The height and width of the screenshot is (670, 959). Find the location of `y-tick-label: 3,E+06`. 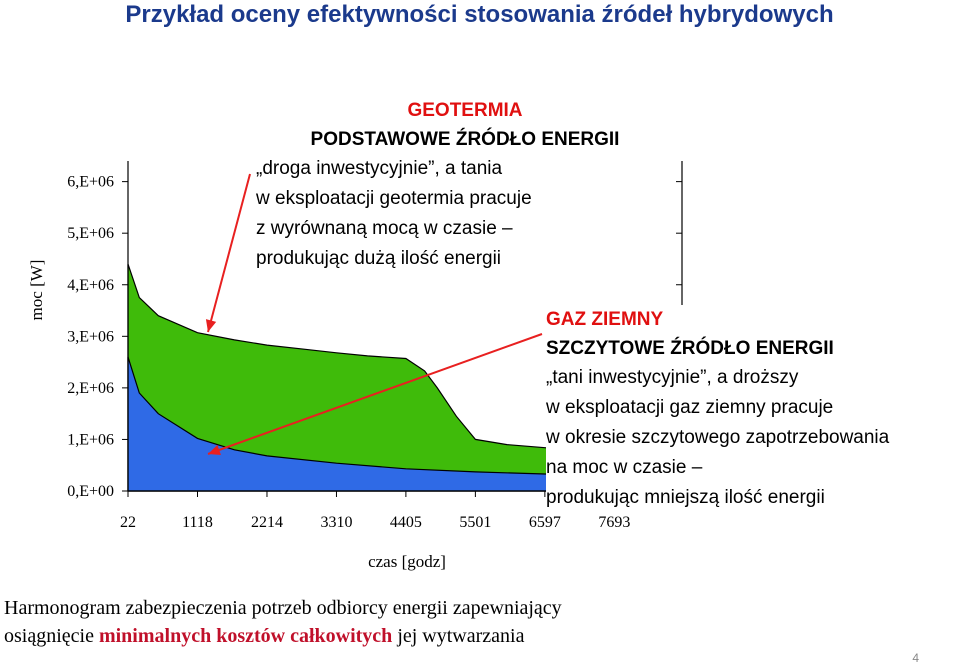

y-tick-label: 3,E+06 is located at coordinates (90, 336).